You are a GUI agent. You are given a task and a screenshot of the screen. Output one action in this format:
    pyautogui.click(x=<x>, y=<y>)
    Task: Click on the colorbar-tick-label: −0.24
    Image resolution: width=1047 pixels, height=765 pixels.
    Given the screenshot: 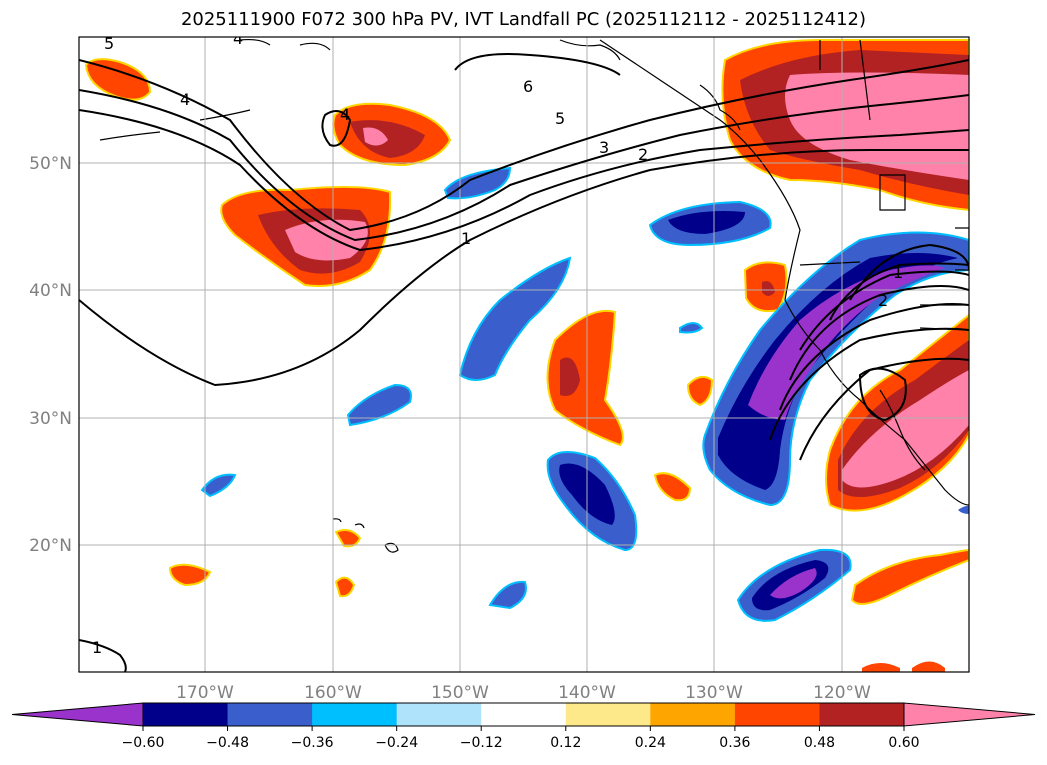 What is the action you would take?
    pyautogui.click(x=396, y=743)
    